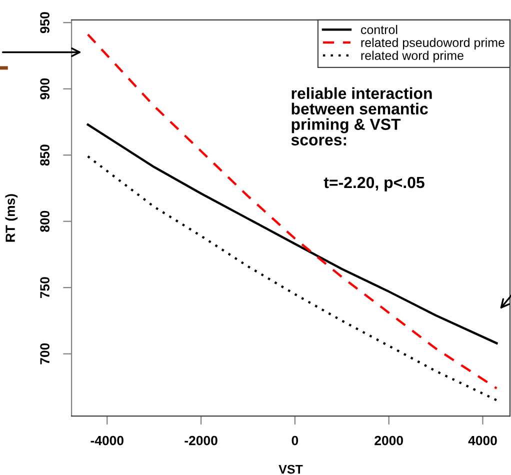 Image resolution: width=511 pixels, height=475 pixels. I want to click on x-tick-label: -4000, so click(107, 441).